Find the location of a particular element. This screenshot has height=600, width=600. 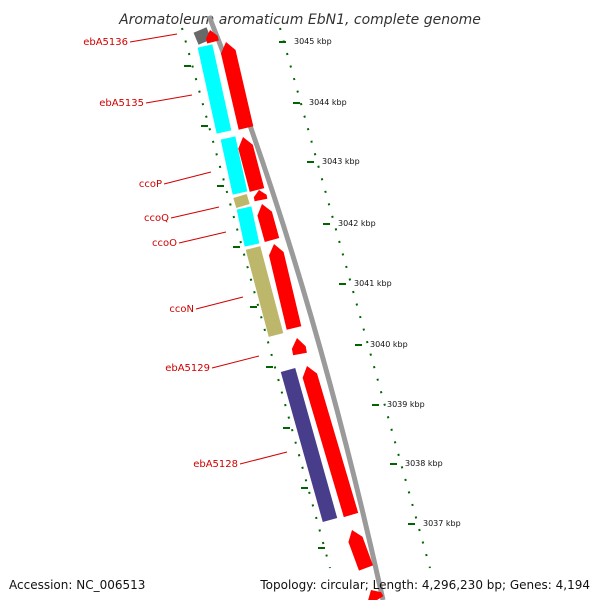

kbp-tick-label: 3040 kbp is located at coordinates (389, 344).